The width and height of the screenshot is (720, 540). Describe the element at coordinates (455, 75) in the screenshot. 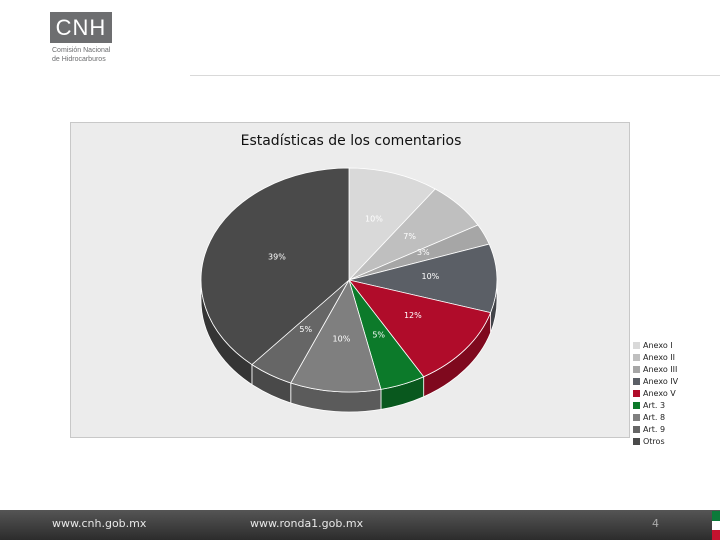

I see `header-divider` at that location.